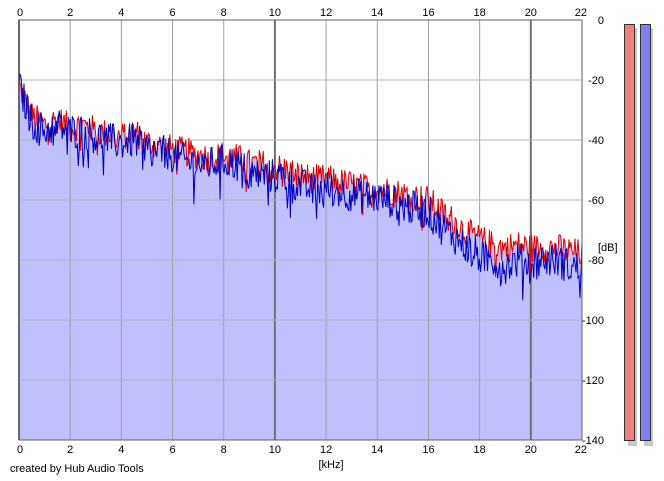 Image resolution: width=664 pixels, height=481 pixels. I want to click on y-tick-label-0: 0, so click(601, 21).